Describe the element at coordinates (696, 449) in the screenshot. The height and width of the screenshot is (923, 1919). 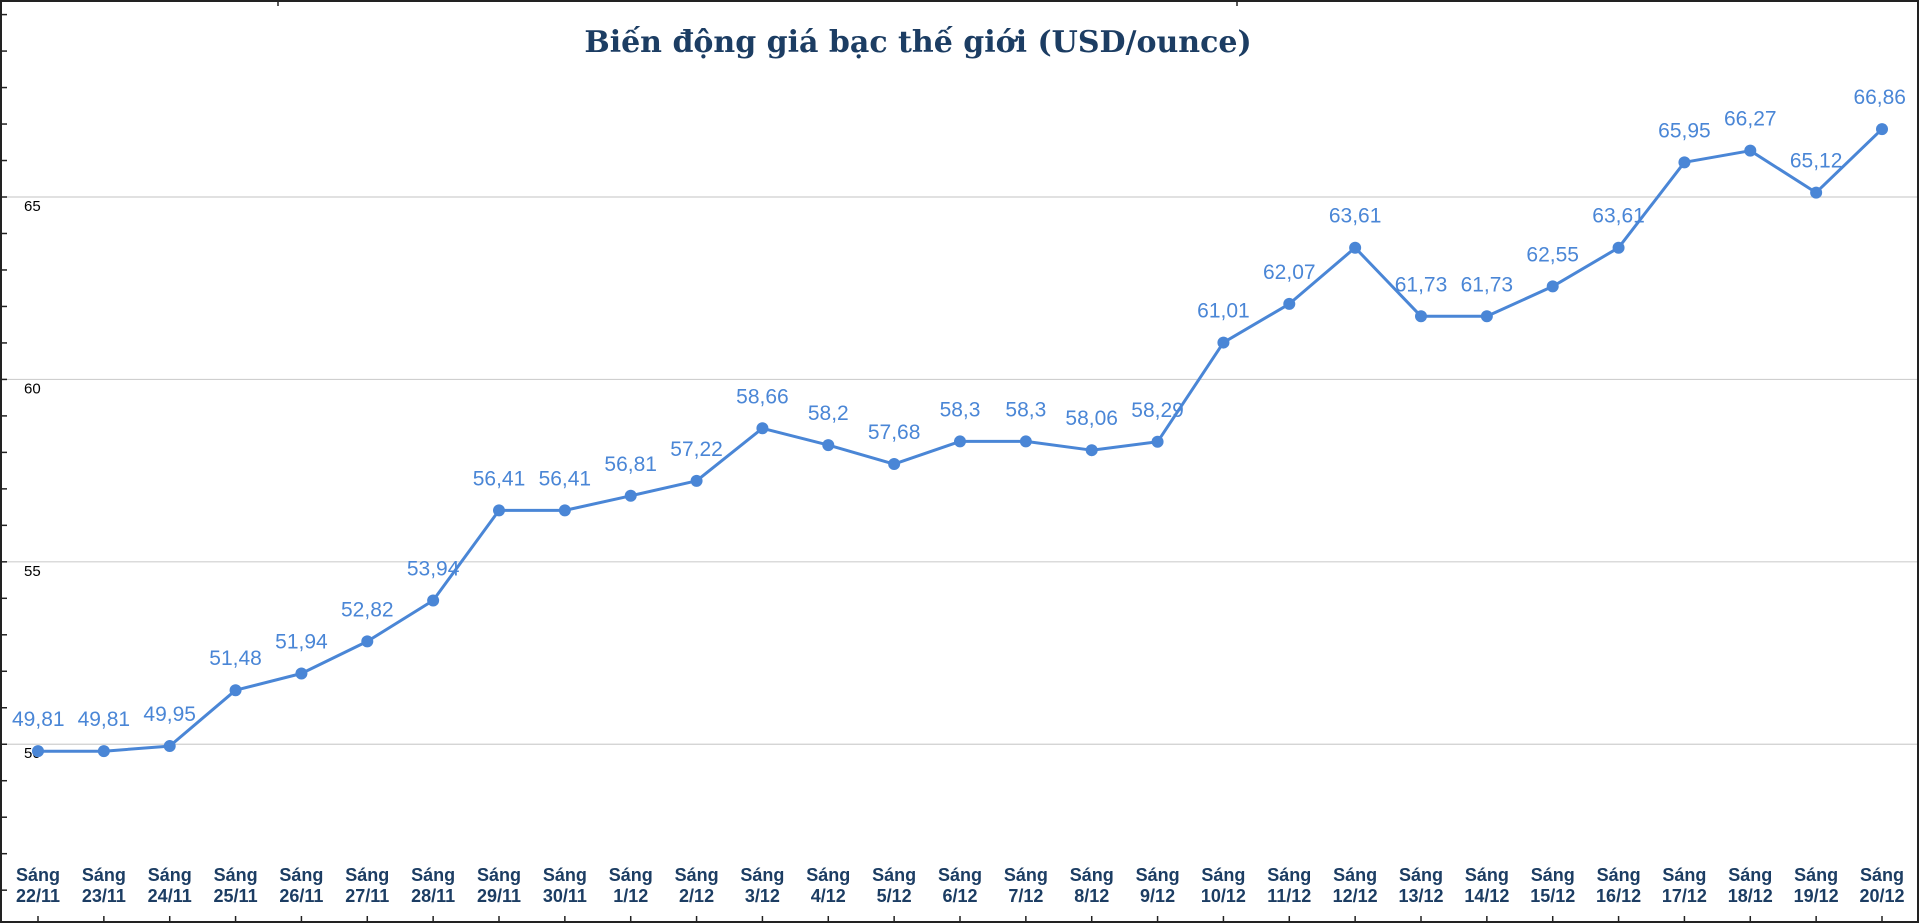
I see `data-label: 57,22` at that location.